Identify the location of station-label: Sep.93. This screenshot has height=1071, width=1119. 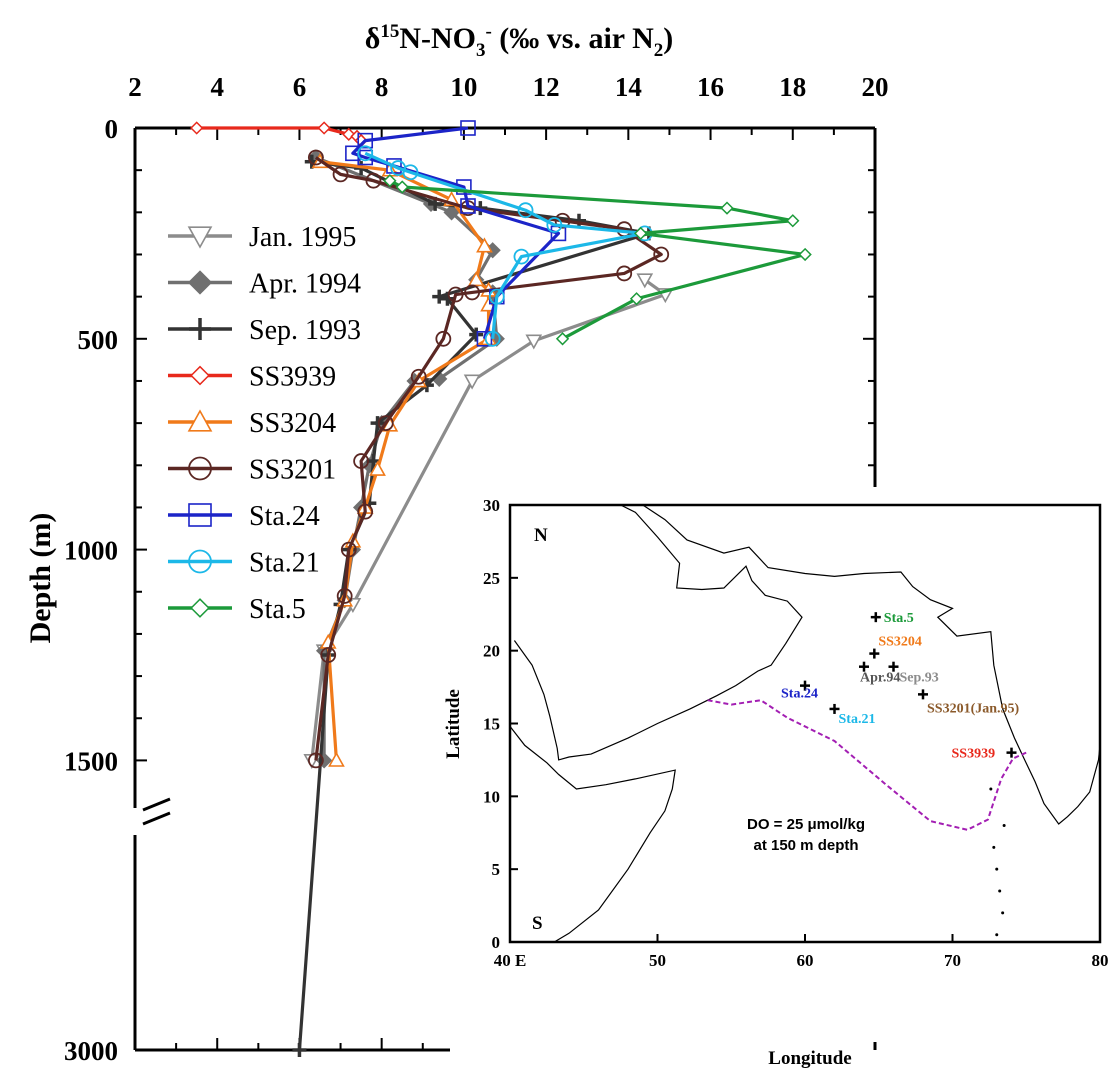
(919, 678).